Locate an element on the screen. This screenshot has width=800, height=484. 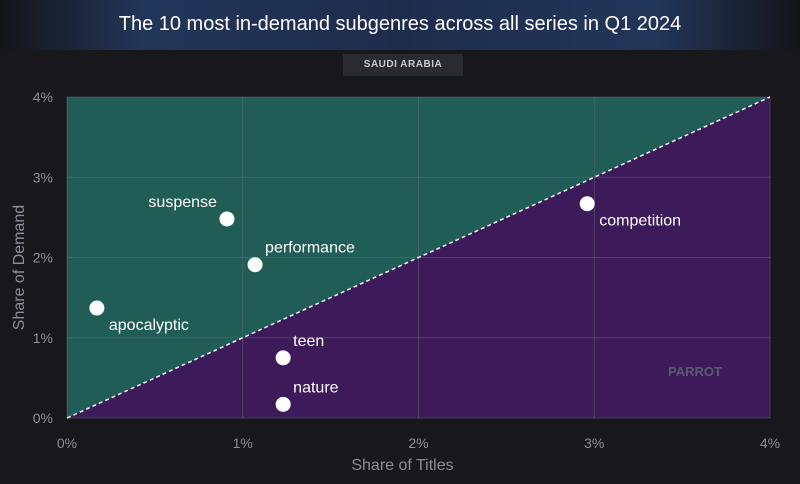
x-tick-label: 2% is located at coordinates (418, 443).